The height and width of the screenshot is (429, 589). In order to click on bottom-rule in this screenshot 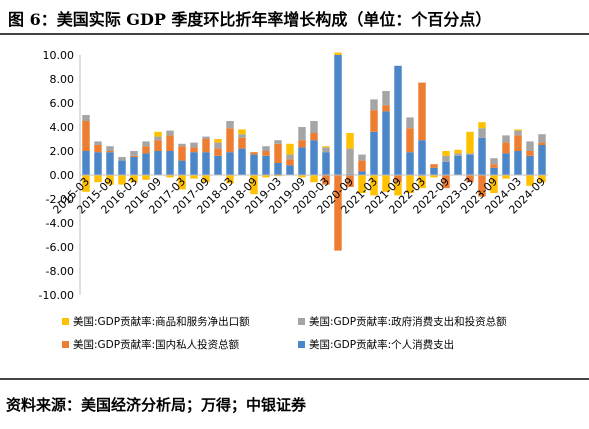, I will do `click(294, 379)`.